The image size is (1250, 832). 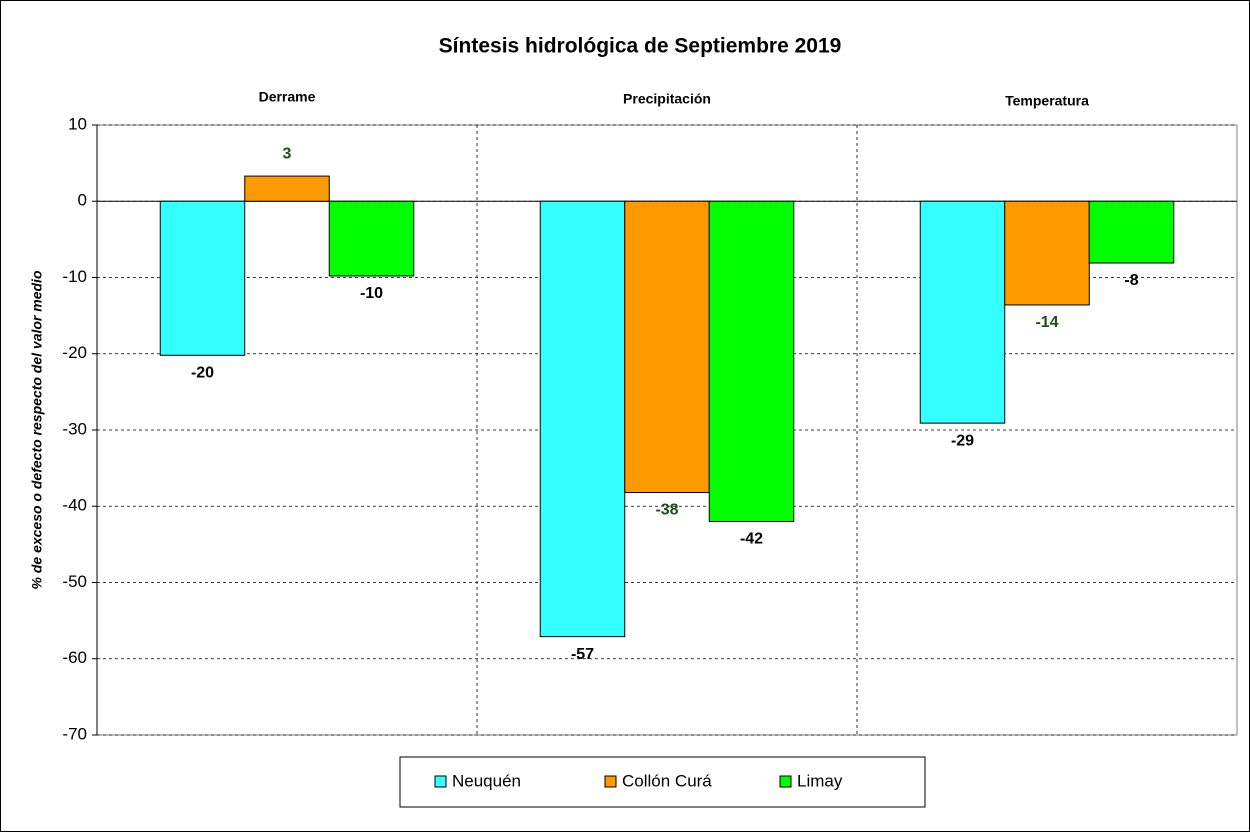 What do you see at coordinates (640, 46) in the screenshot?
I see `chart-title: Síntesis hidrológica de Septiembre 2019` at bounding box center [640, 46].